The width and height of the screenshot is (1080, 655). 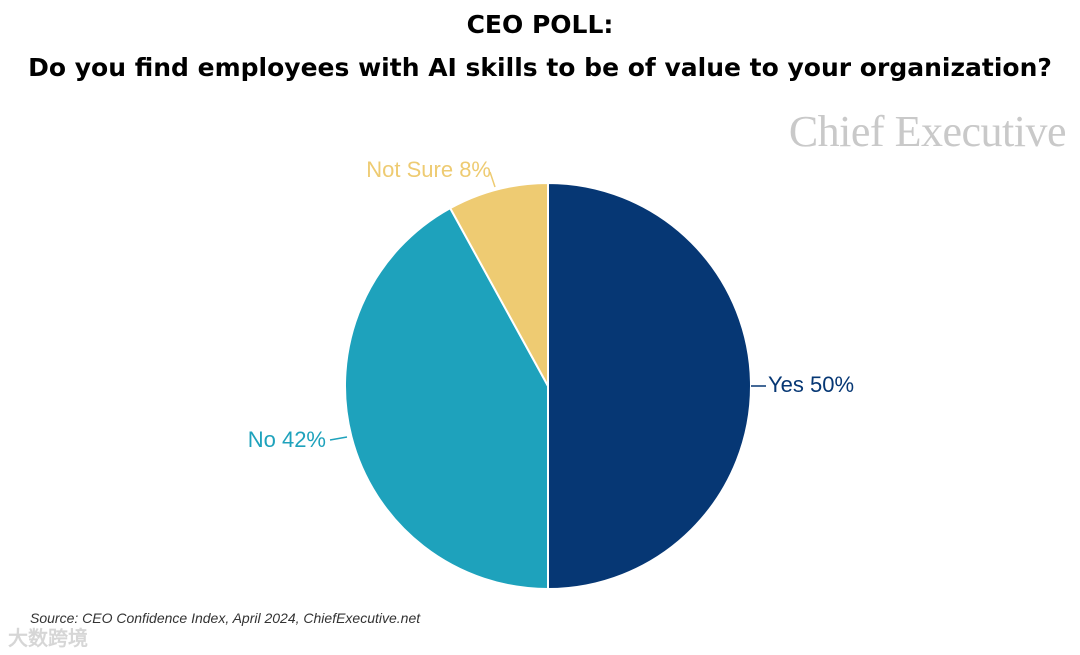 What do you see at coordinates (446, 398) in the screenshot?
I see `pie-slice-no` at bounding box center [446, 398].